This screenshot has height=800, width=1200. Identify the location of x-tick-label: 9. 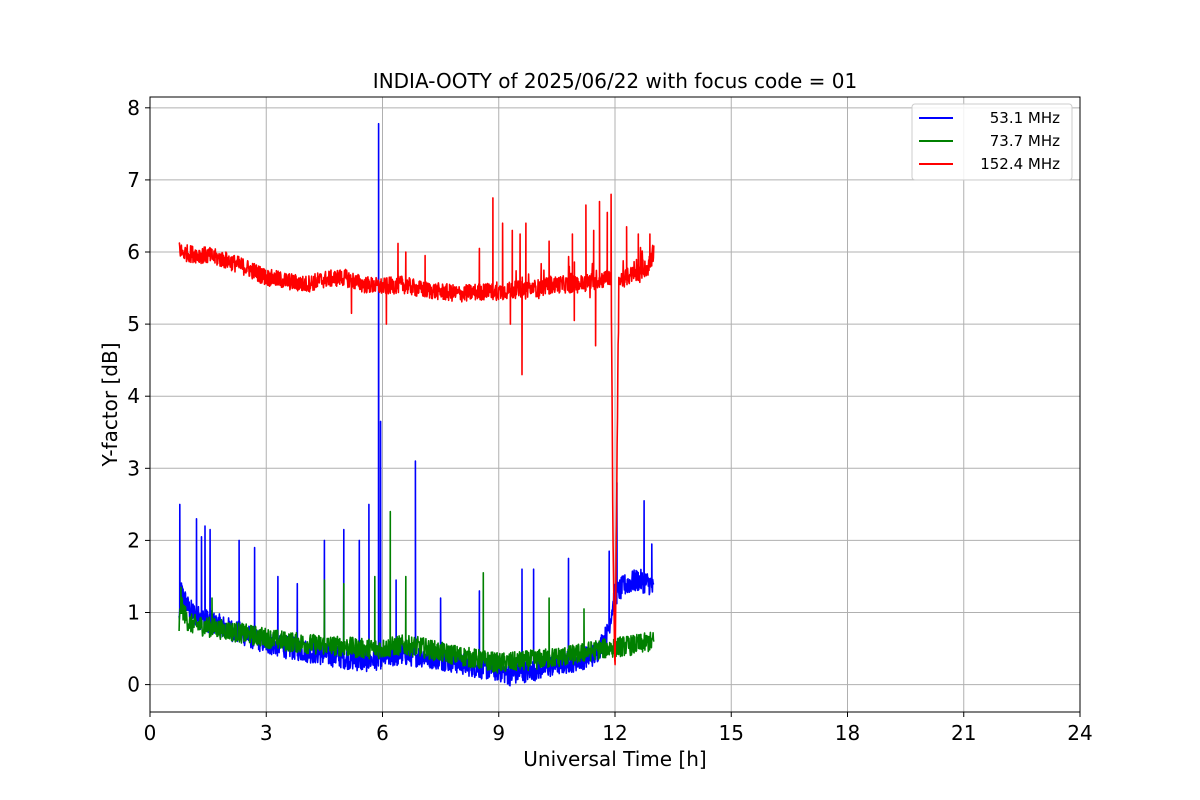
(498, 733).